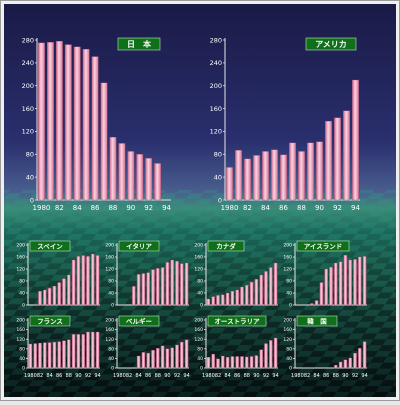 The width and height of the screenshot is (400, 405). Describe the element at coordinates (325, 274) in the screenshot. I see `chart-panel: 0 40 80 120 160 200 アイスランド` at that location.